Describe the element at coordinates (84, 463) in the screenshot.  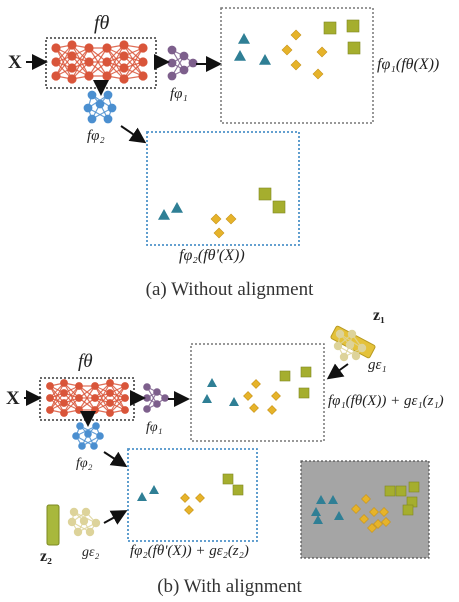
I see `head2-label-b: fφ₂` at that location.